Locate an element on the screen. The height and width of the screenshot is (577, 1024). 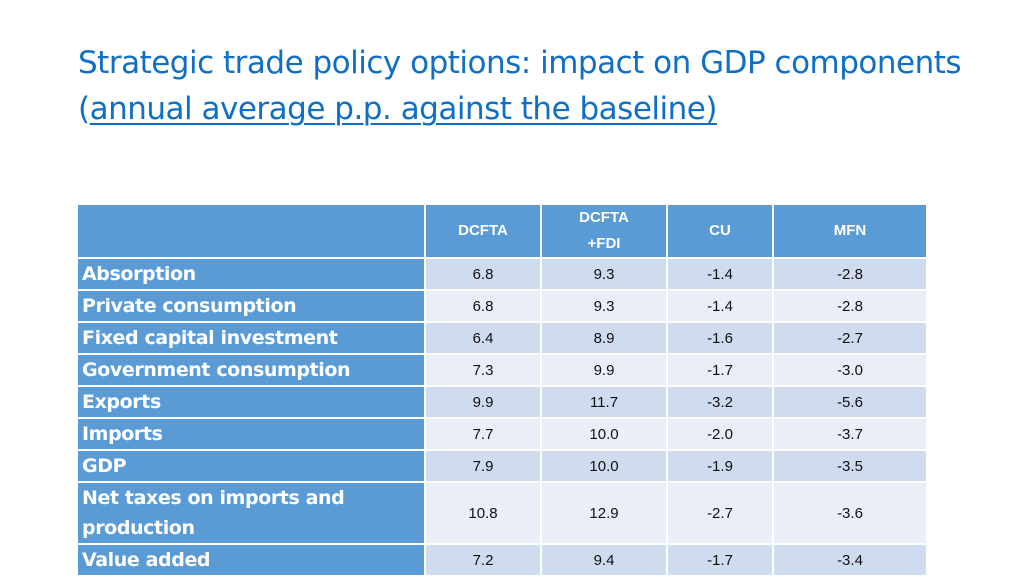
cell-dcfta: 9.9 is located at coordinates (483, 402).